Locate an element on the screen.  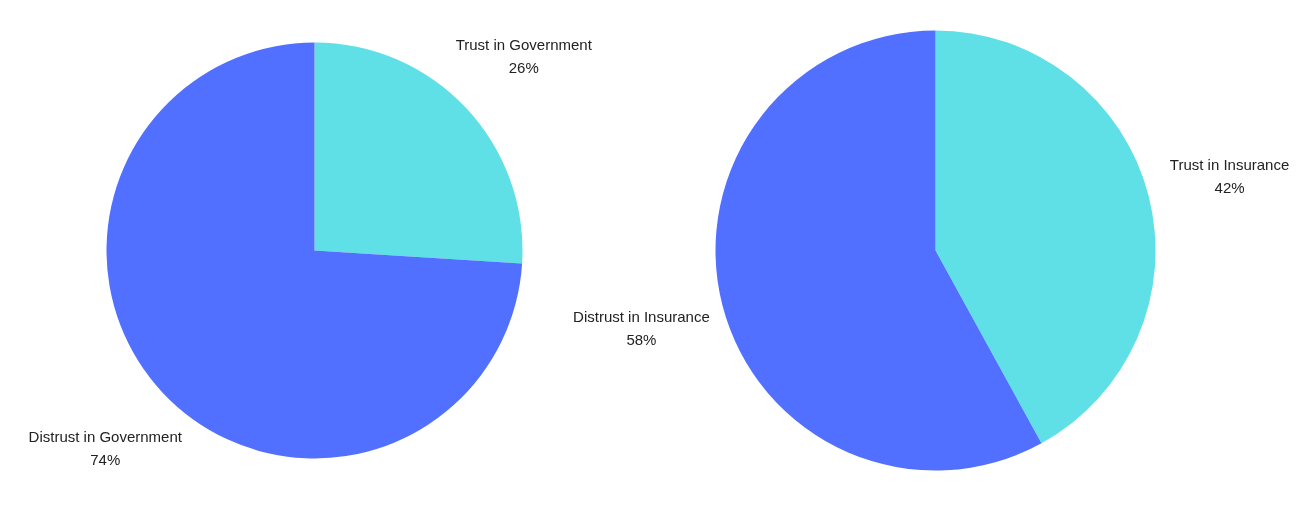
data-label: 42% is located at coordinates (1229, 188).